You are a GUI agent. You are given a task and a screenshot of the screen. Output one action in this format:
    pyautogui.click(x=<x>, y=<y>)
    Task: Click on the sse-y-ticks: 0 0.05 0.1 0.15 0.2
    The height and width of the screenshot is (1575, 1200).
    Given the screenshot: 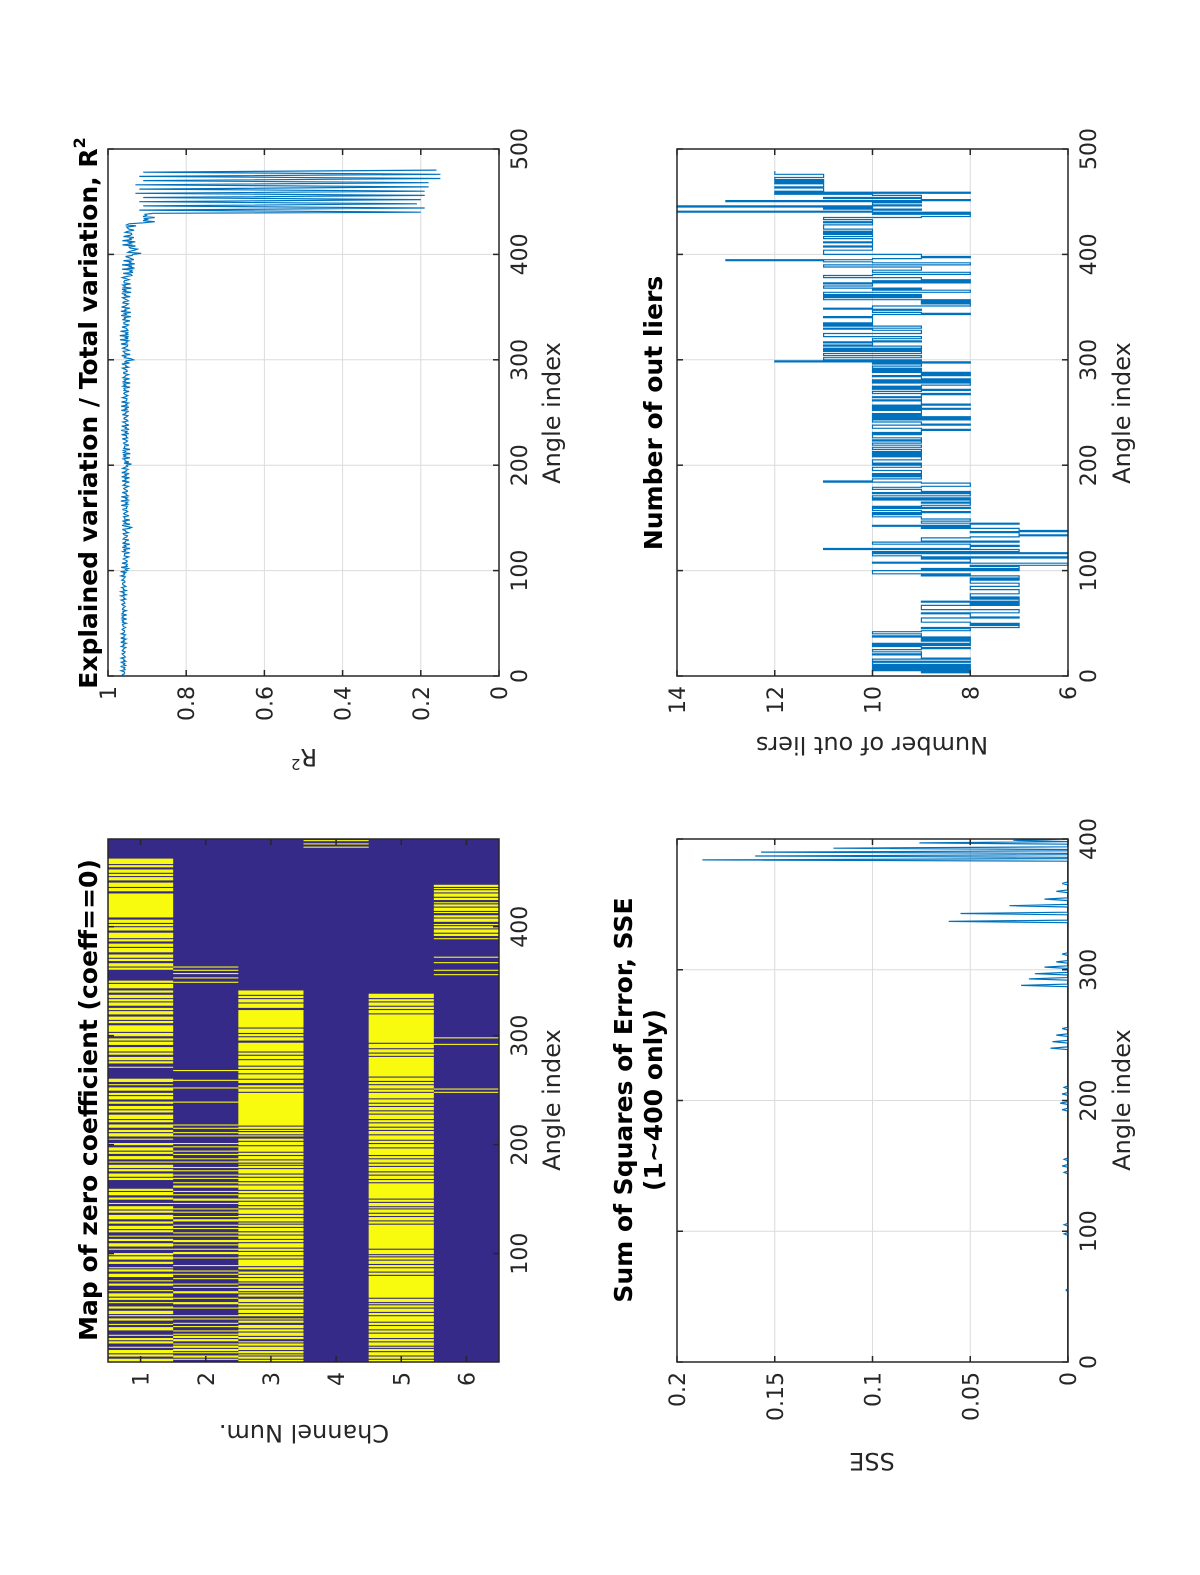 What is the action you would take?
    pyautogui.click(x=874, y=1130)
    